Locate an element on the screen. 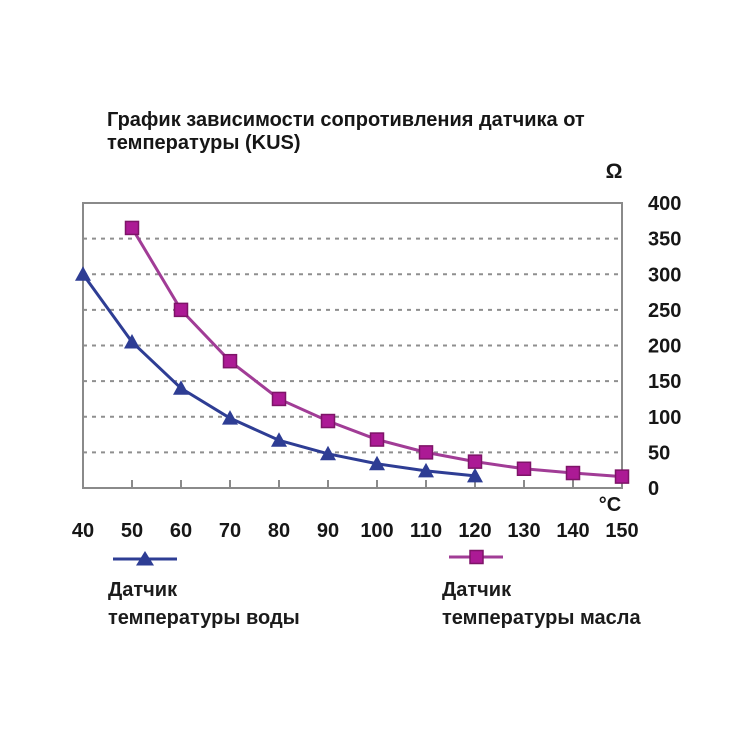 This screenshot has width=751, height=751. y-tick-label-0: 0 is located at coordinates (653, 489).